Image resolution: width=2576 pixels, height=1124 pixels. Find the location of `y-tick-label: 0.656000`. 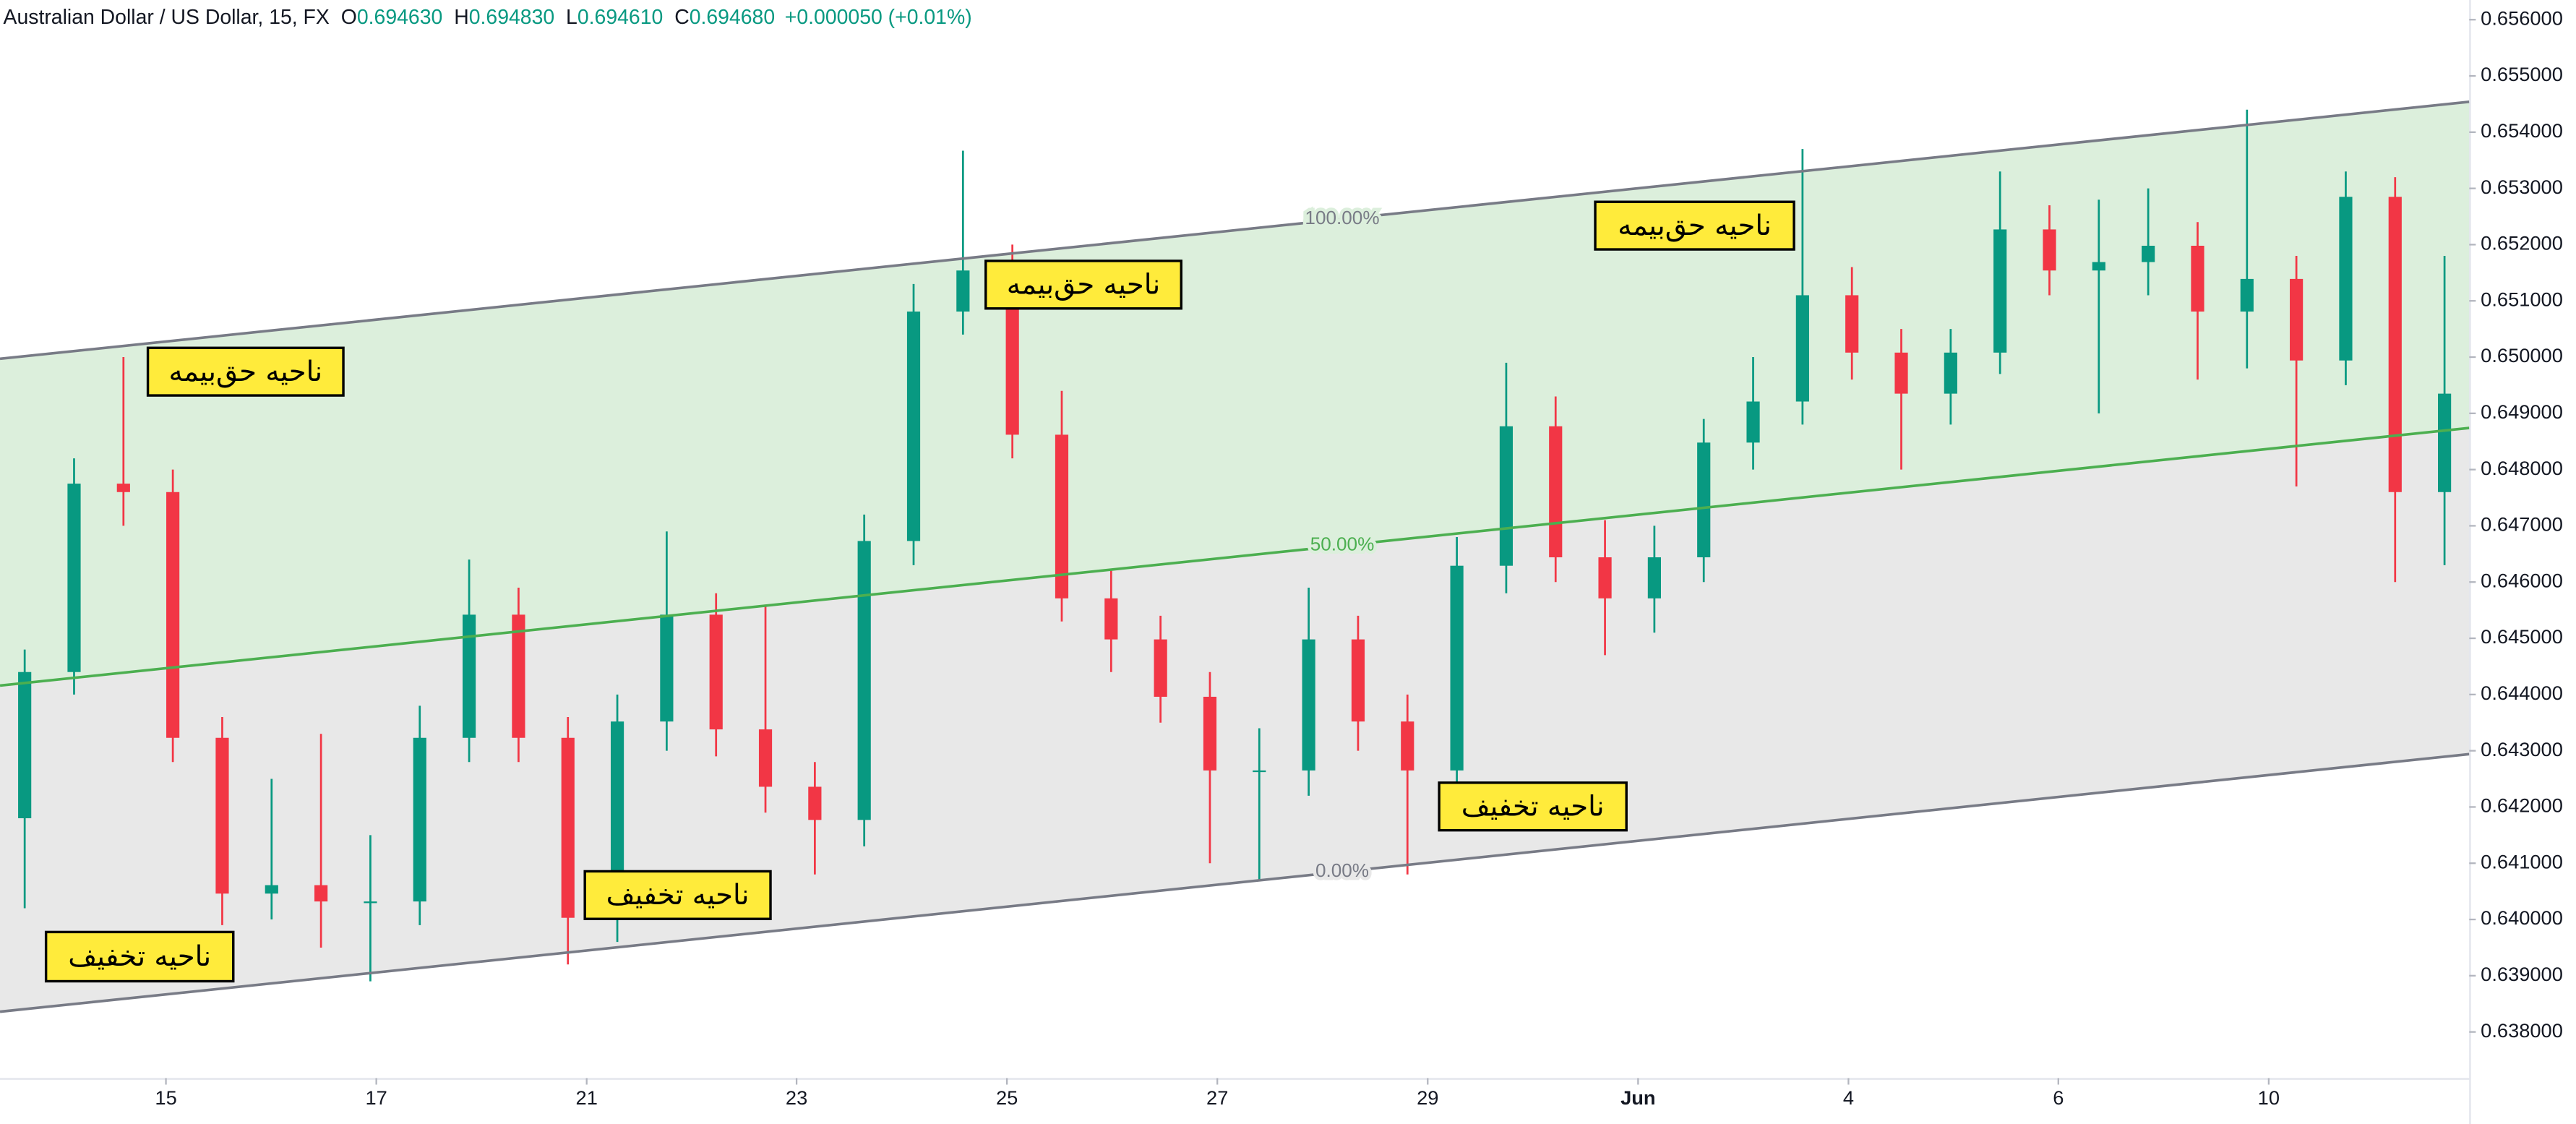

y-tick-label: 0.656000 is located at coordinates (2522, 18).